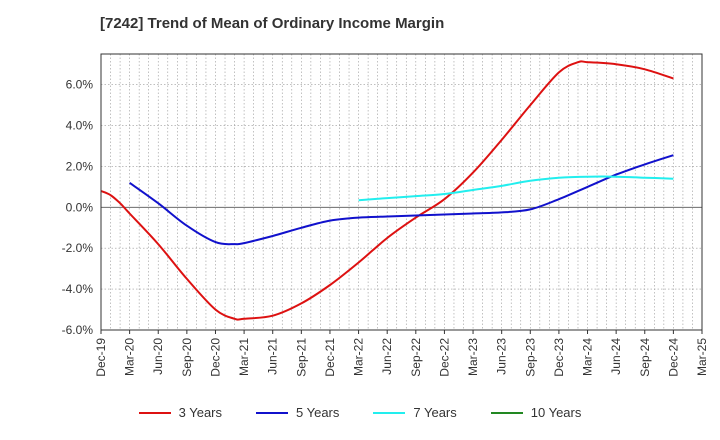 This screenshot has width=720, height=440. Describe the element at coordinates (273, 356) in the screenshot. I see `x-tick-label: Jun-21` at that location.